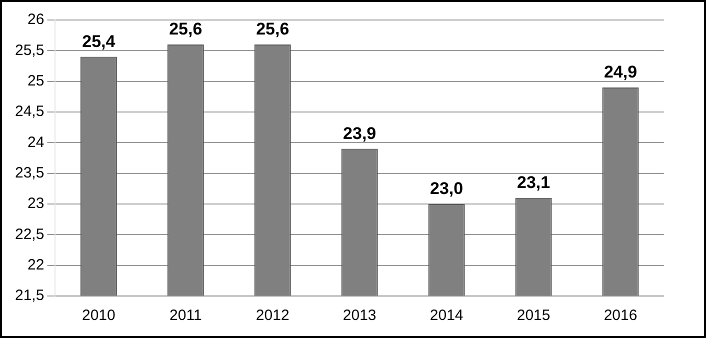  I want to click on x-tick-label: 2015, so click(533, 315).